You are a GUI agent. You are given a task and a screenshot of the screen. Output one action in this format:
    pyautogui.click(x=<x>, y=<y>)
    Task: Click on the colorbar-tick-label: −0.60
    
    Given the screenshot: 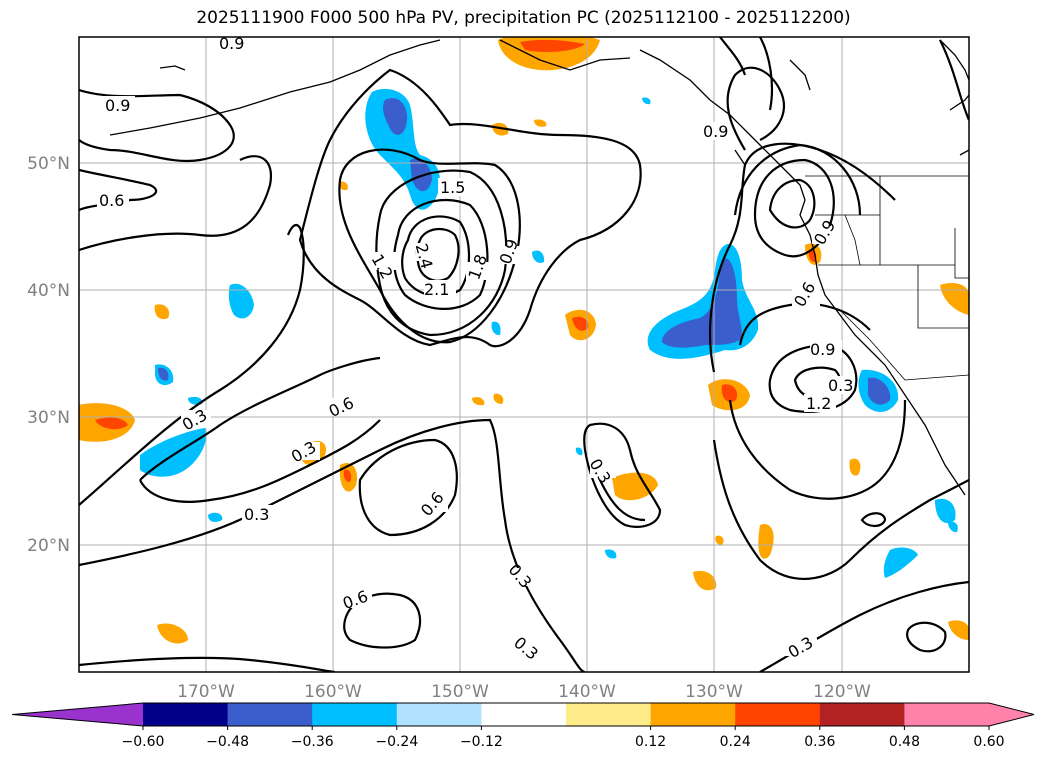 What is the action you would take?
    pyautogui.click(x=143, y=742)
    